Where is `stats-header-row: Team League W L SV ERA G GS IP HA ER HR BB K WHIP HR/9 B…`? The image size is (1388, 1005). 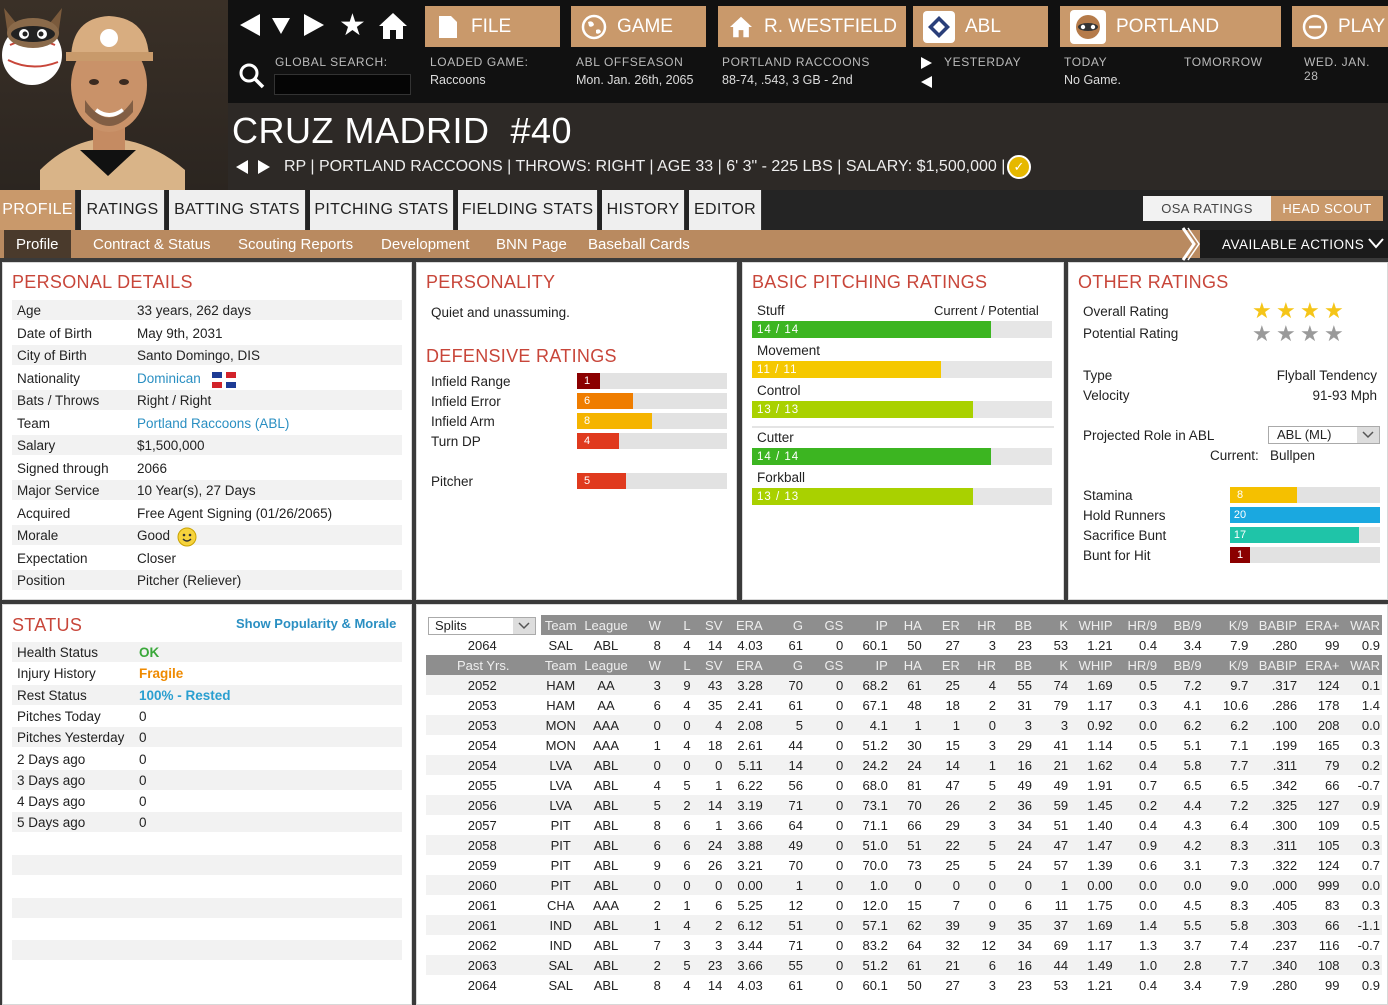
stats-header-row: Team League W L SV ERA G GS IP HA ER HR BB K WHIP HR/9 B… is located at coordinates (904, 625).